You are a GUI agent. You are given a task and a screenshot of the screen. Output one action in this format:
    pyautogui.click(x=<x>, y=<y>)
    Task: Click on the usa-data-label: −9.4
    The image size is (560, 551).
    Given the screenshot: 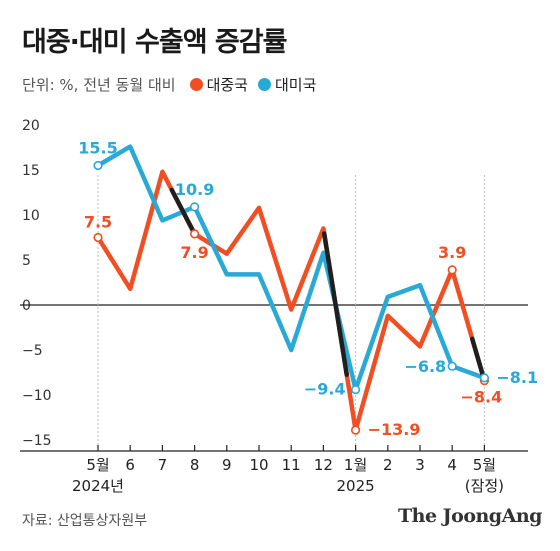 What is the action you would take?
    pyautogui.click(x=325, y=389)
    